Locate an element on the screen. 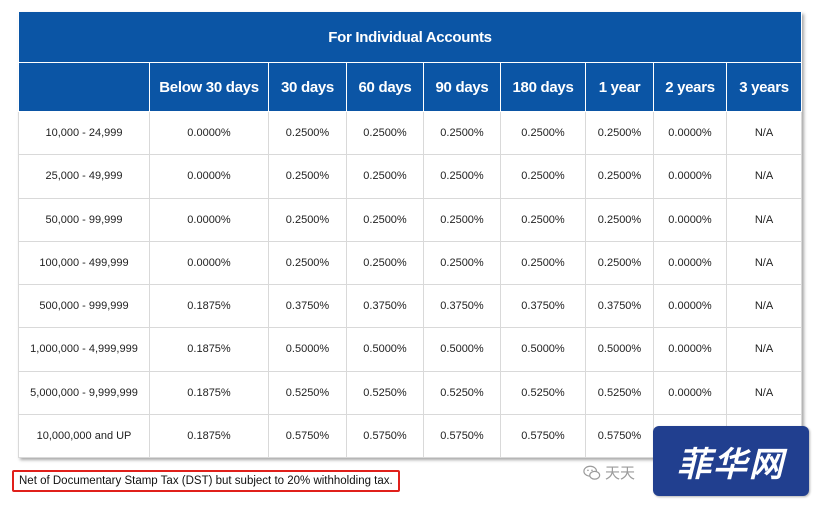 The width and height of the screenshot is (819, 509). column-header: 180 days is located at coordinates (543, 87).